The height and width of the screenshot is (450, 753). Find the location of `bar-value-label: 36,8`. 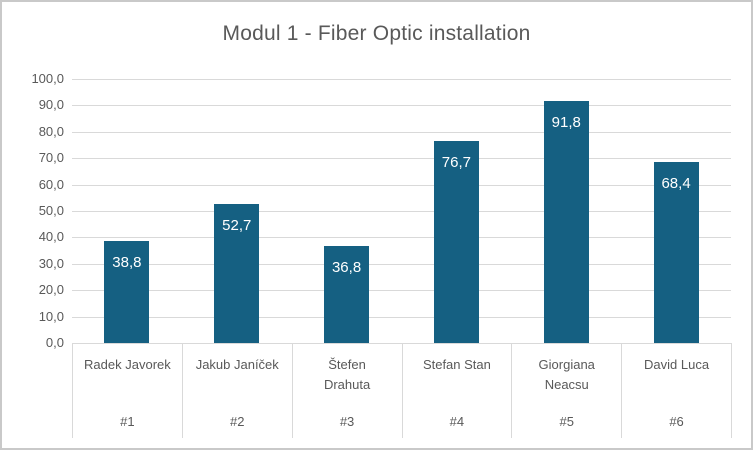

bar-value-label: 36,8 is located at coordinates (346, 267).